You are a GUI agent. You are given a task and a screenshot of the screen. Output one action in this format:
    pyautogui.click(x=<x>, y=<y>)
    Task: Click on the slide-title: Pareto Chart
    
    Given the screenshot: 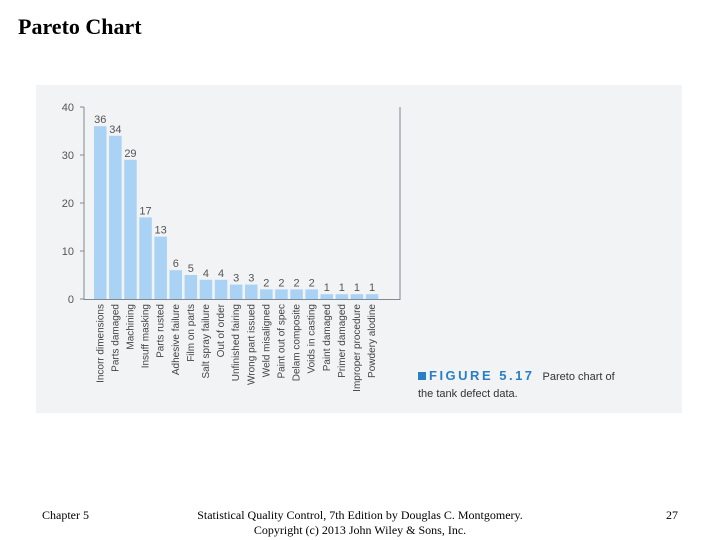 What is the action you would take?
    pyautogui.click(x=80, y=26)
    